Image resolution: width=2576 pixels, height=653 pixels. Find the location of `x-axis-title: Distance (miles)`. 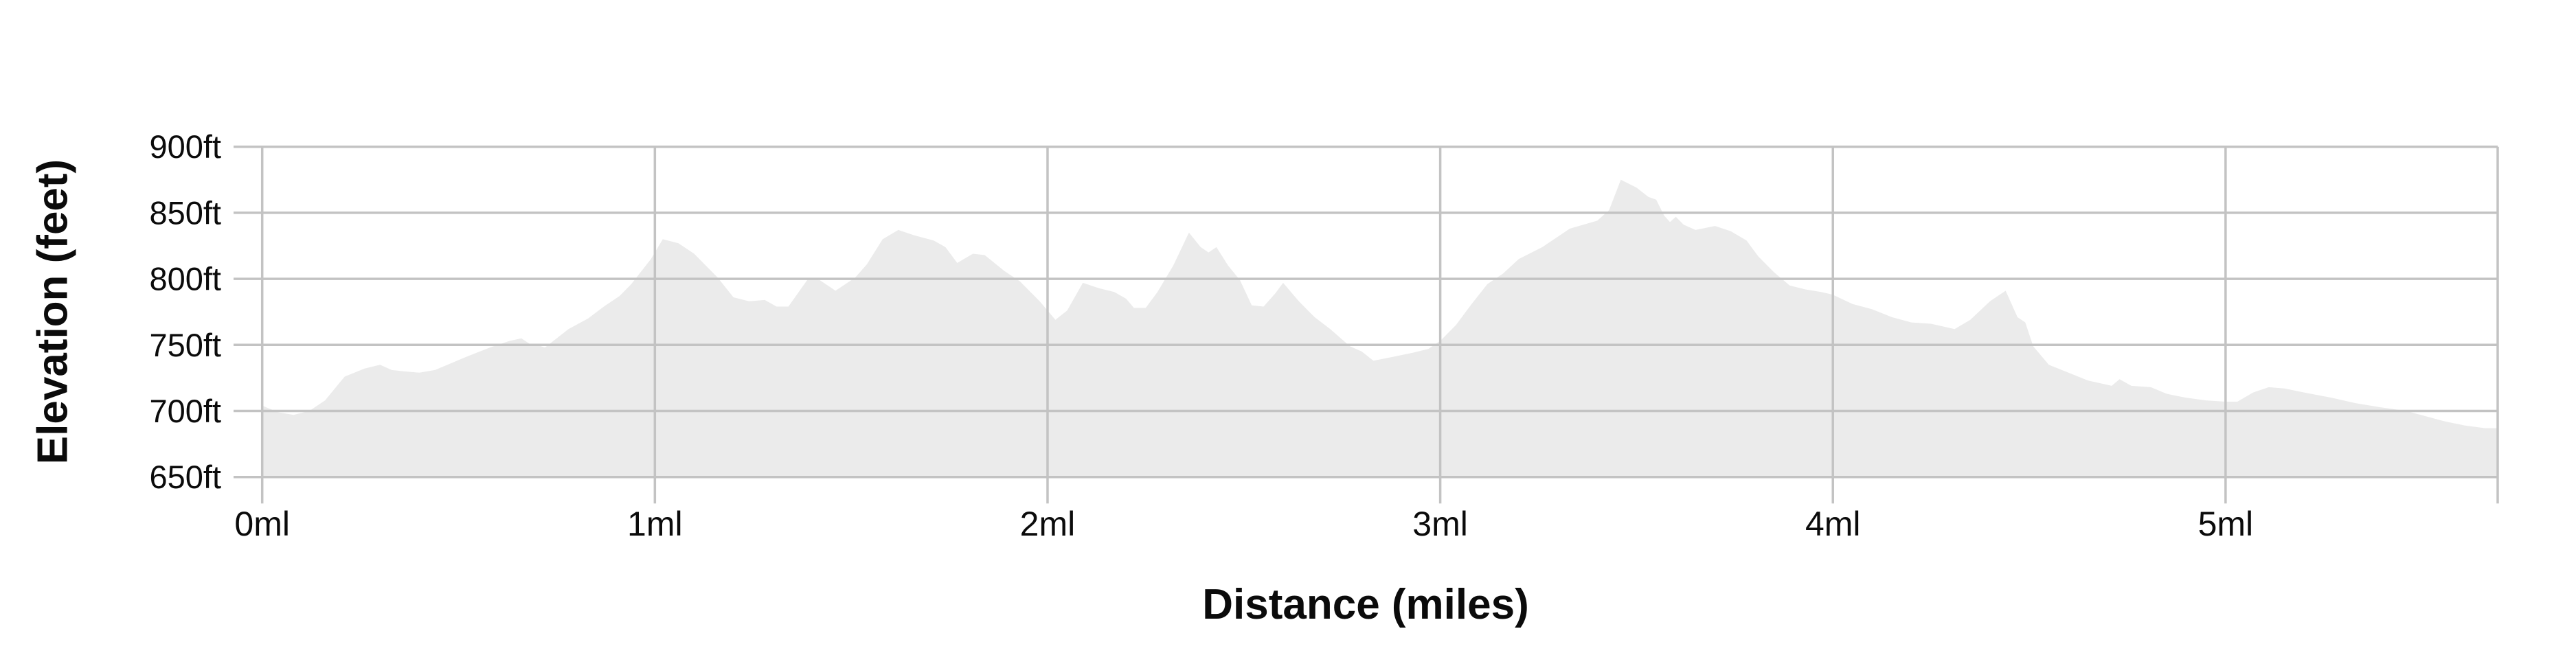

x-axis-title: Distance (miles) is located at coordinates (1365, 604).